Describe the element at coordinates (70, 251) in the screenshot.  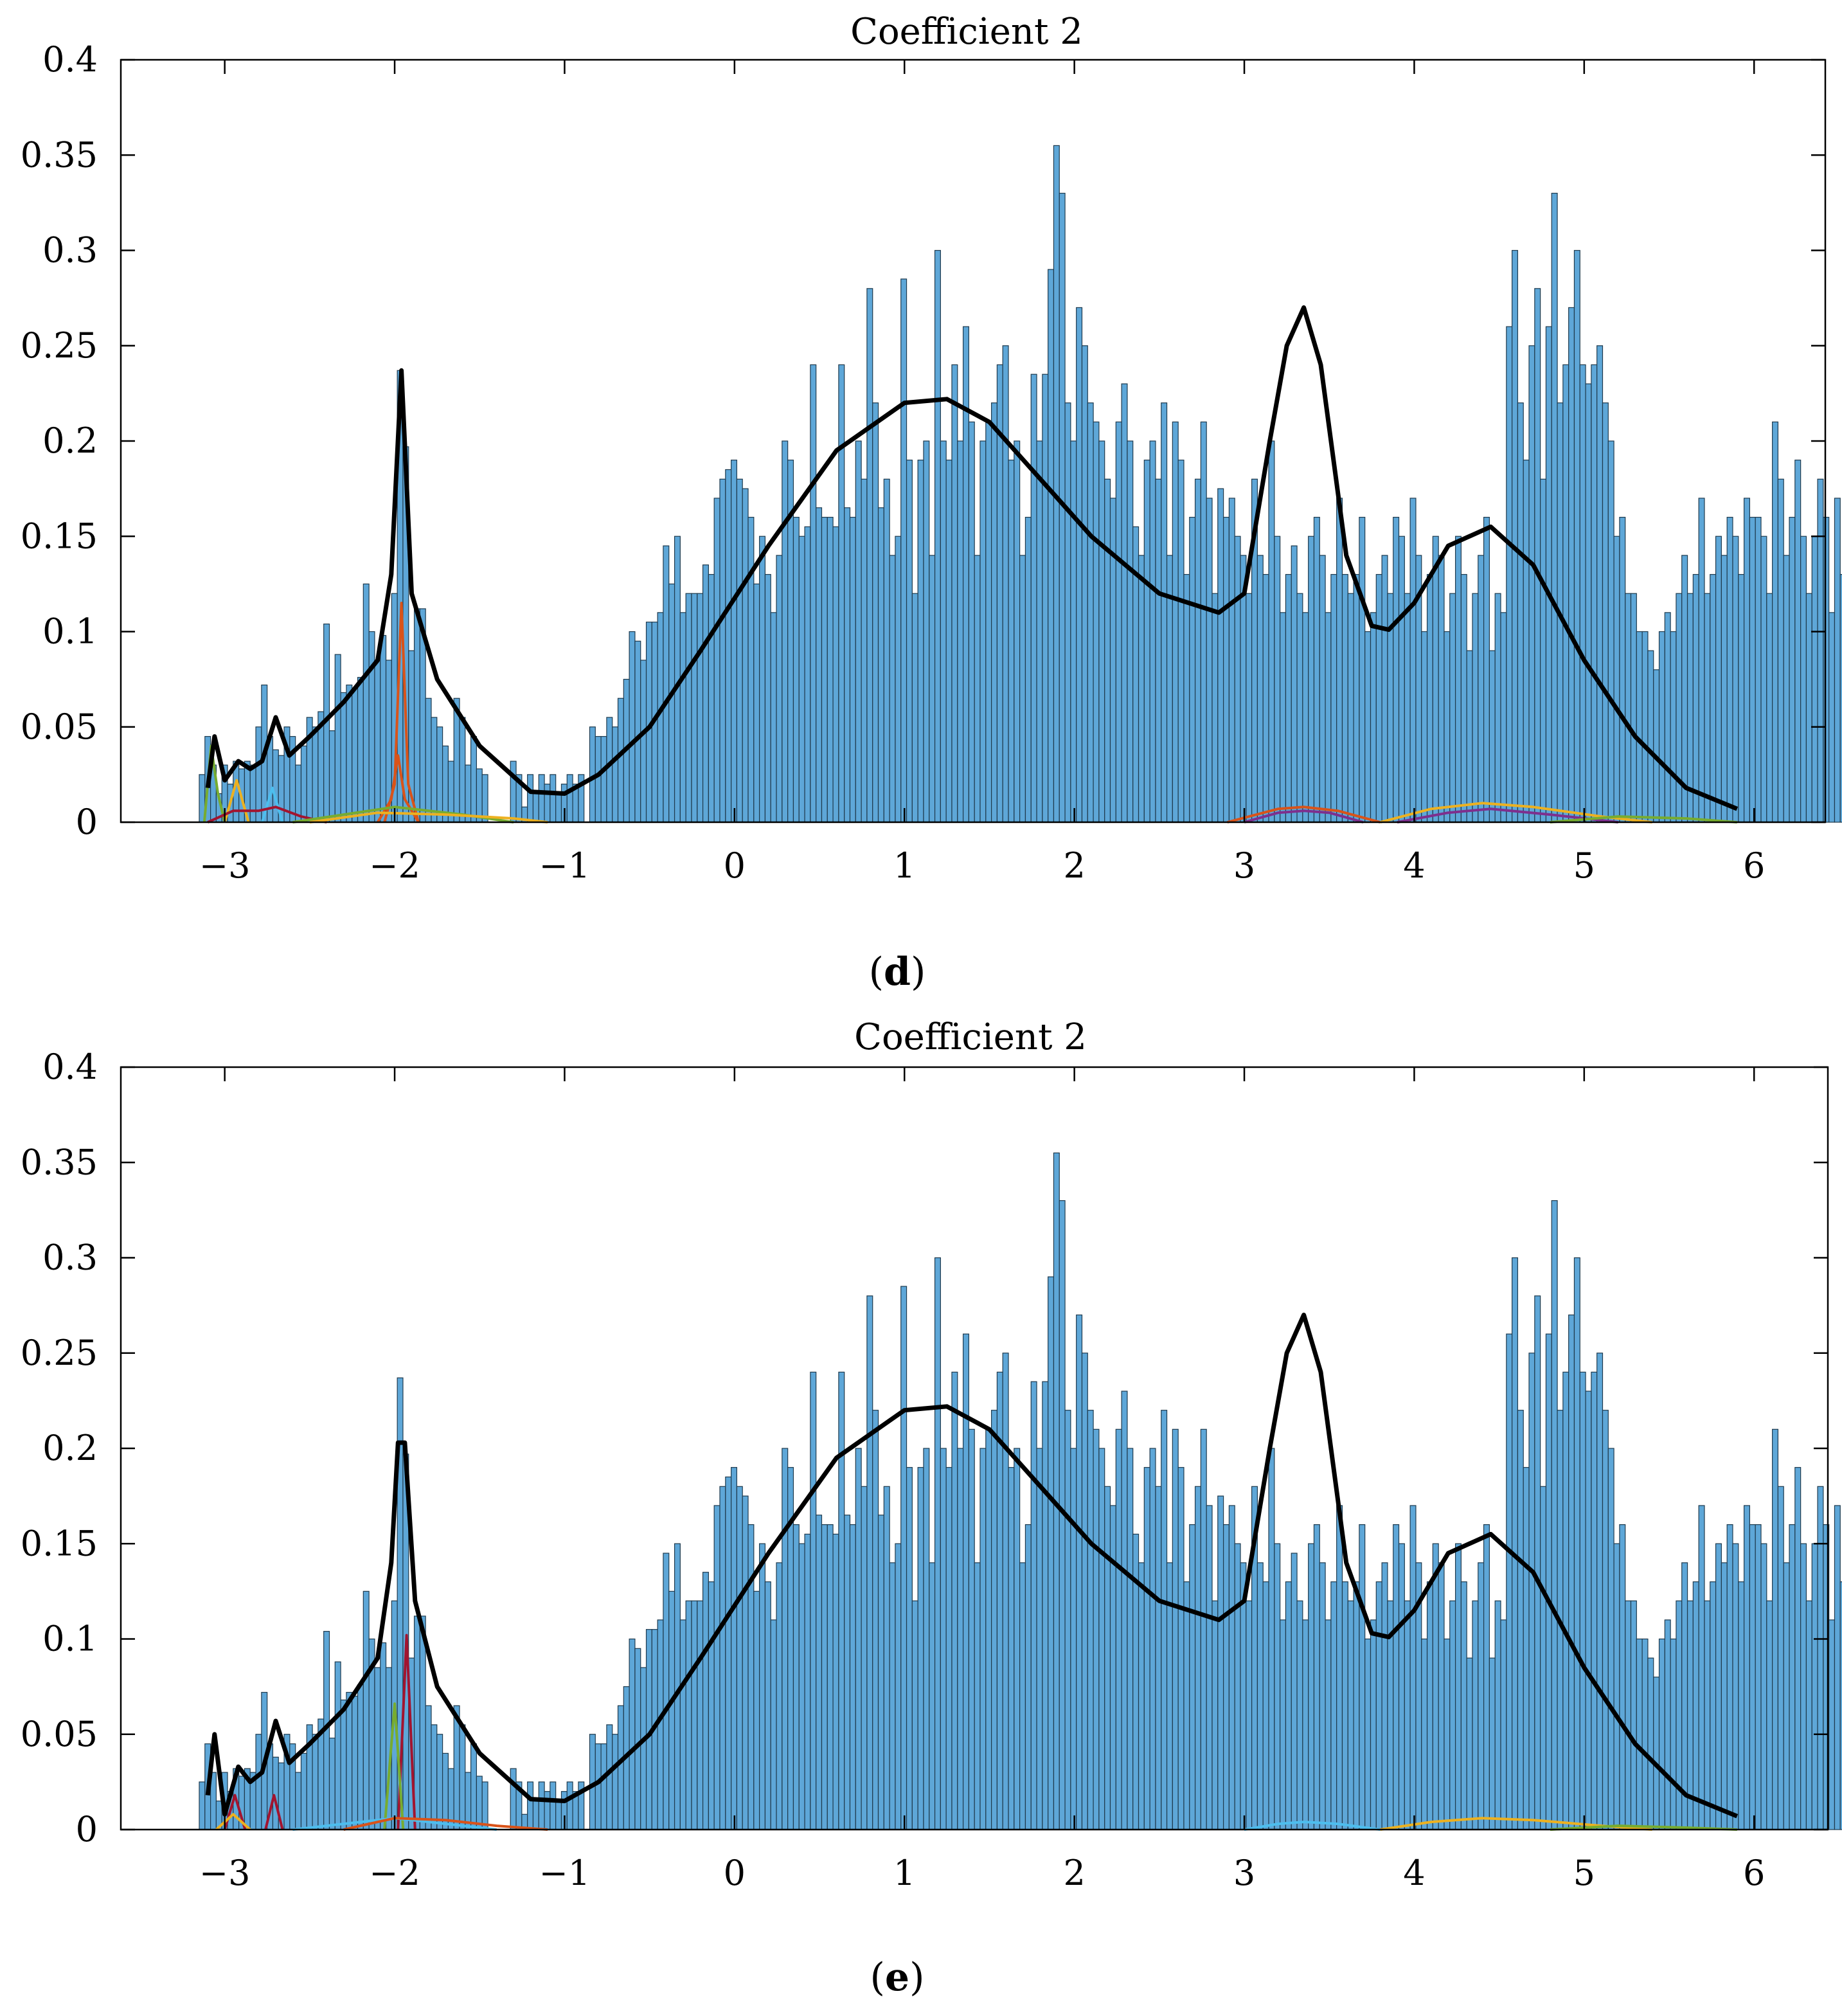
I see `y-tick-label: 0.3` at that location.